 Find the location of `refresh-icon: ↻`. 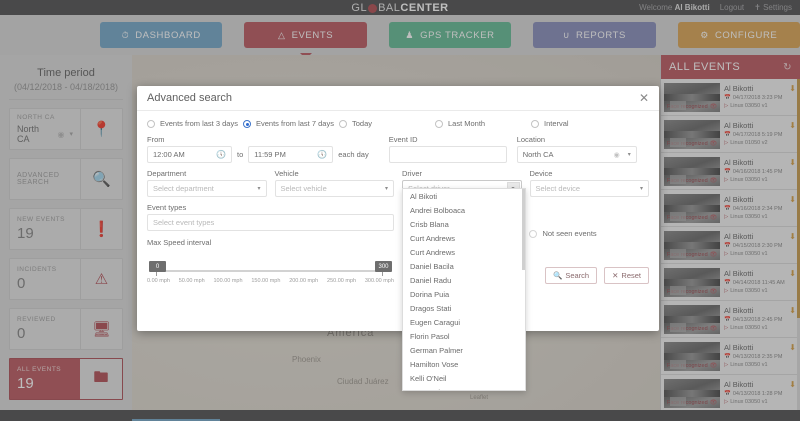

refresh-icon: ↻ is located at coordinates (787, 67).